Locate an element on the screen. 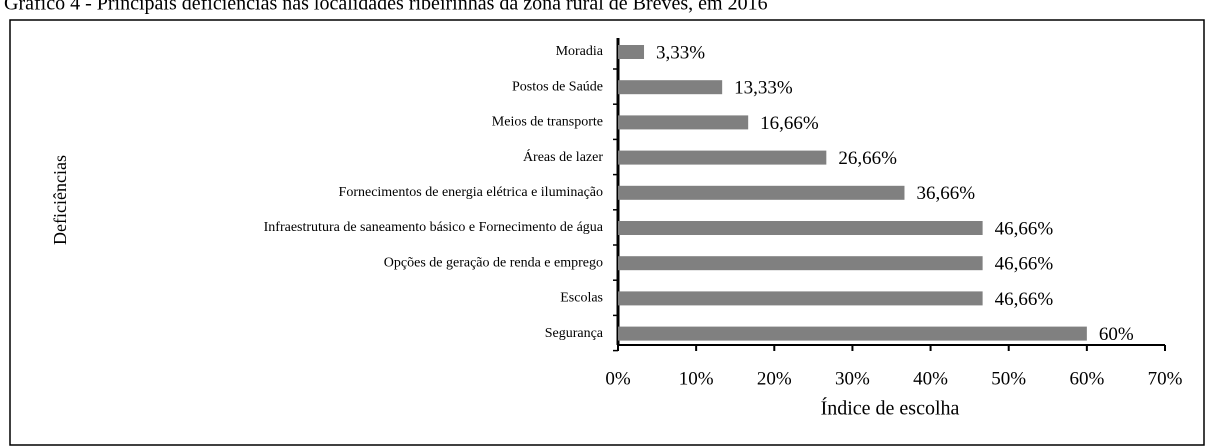 Image resolution: width=1205 pixels, height=446 pixels. x-tick-label: 70% is located at coordinates (1165, 378).